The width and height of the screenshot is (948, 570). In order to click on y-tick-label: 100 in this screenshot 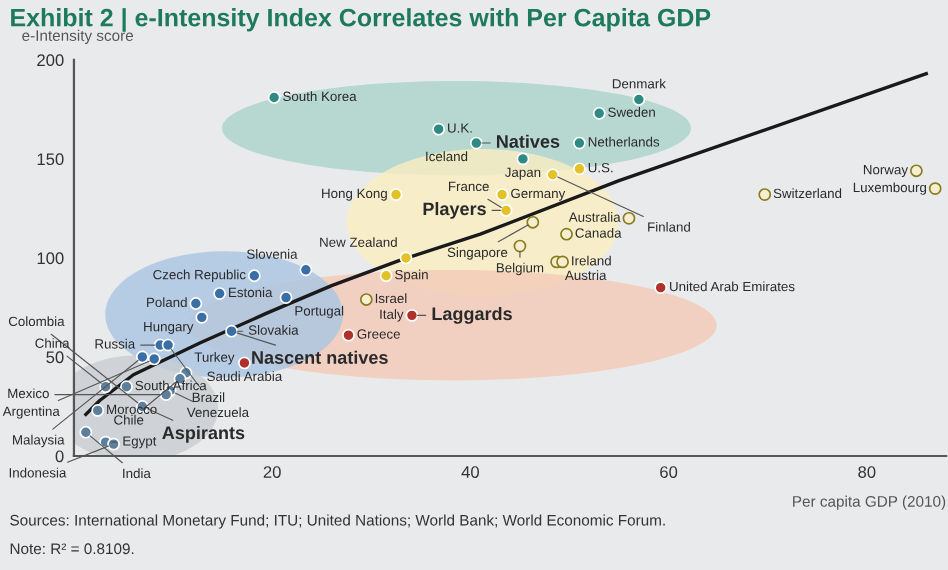, I will do `click(50, 258)`.